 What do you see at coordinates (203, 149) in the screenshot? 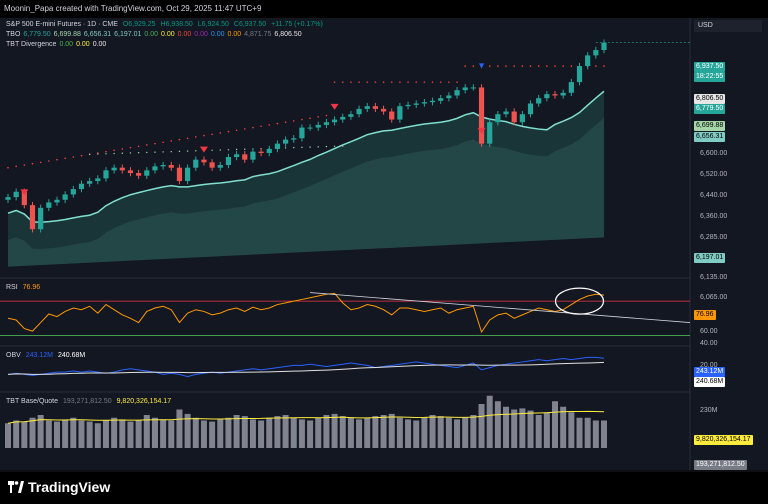
I see `sell-signal-triangle` at bounding box center [203, 149].